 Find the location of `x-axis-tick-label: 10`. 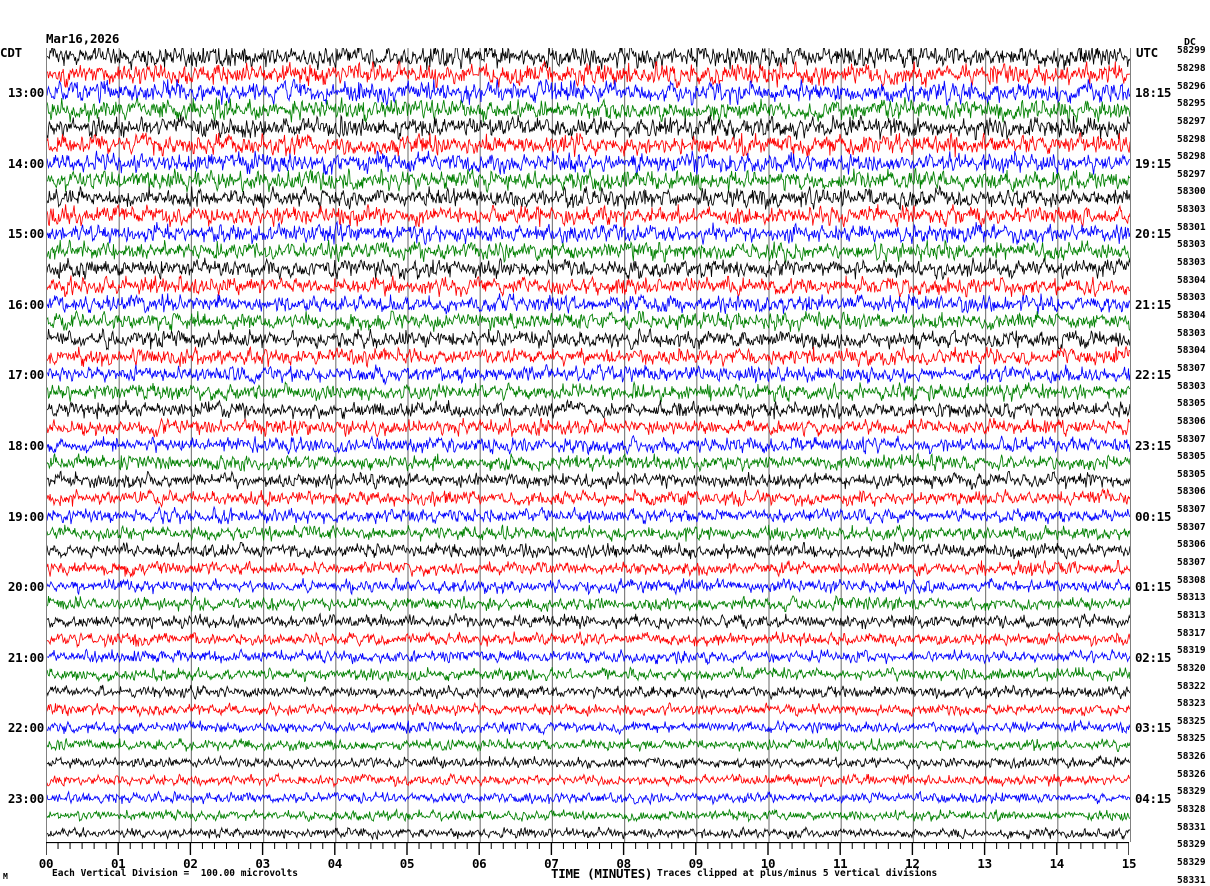

x-axis-tick-label: 10 is located at coordinates (768, 863).